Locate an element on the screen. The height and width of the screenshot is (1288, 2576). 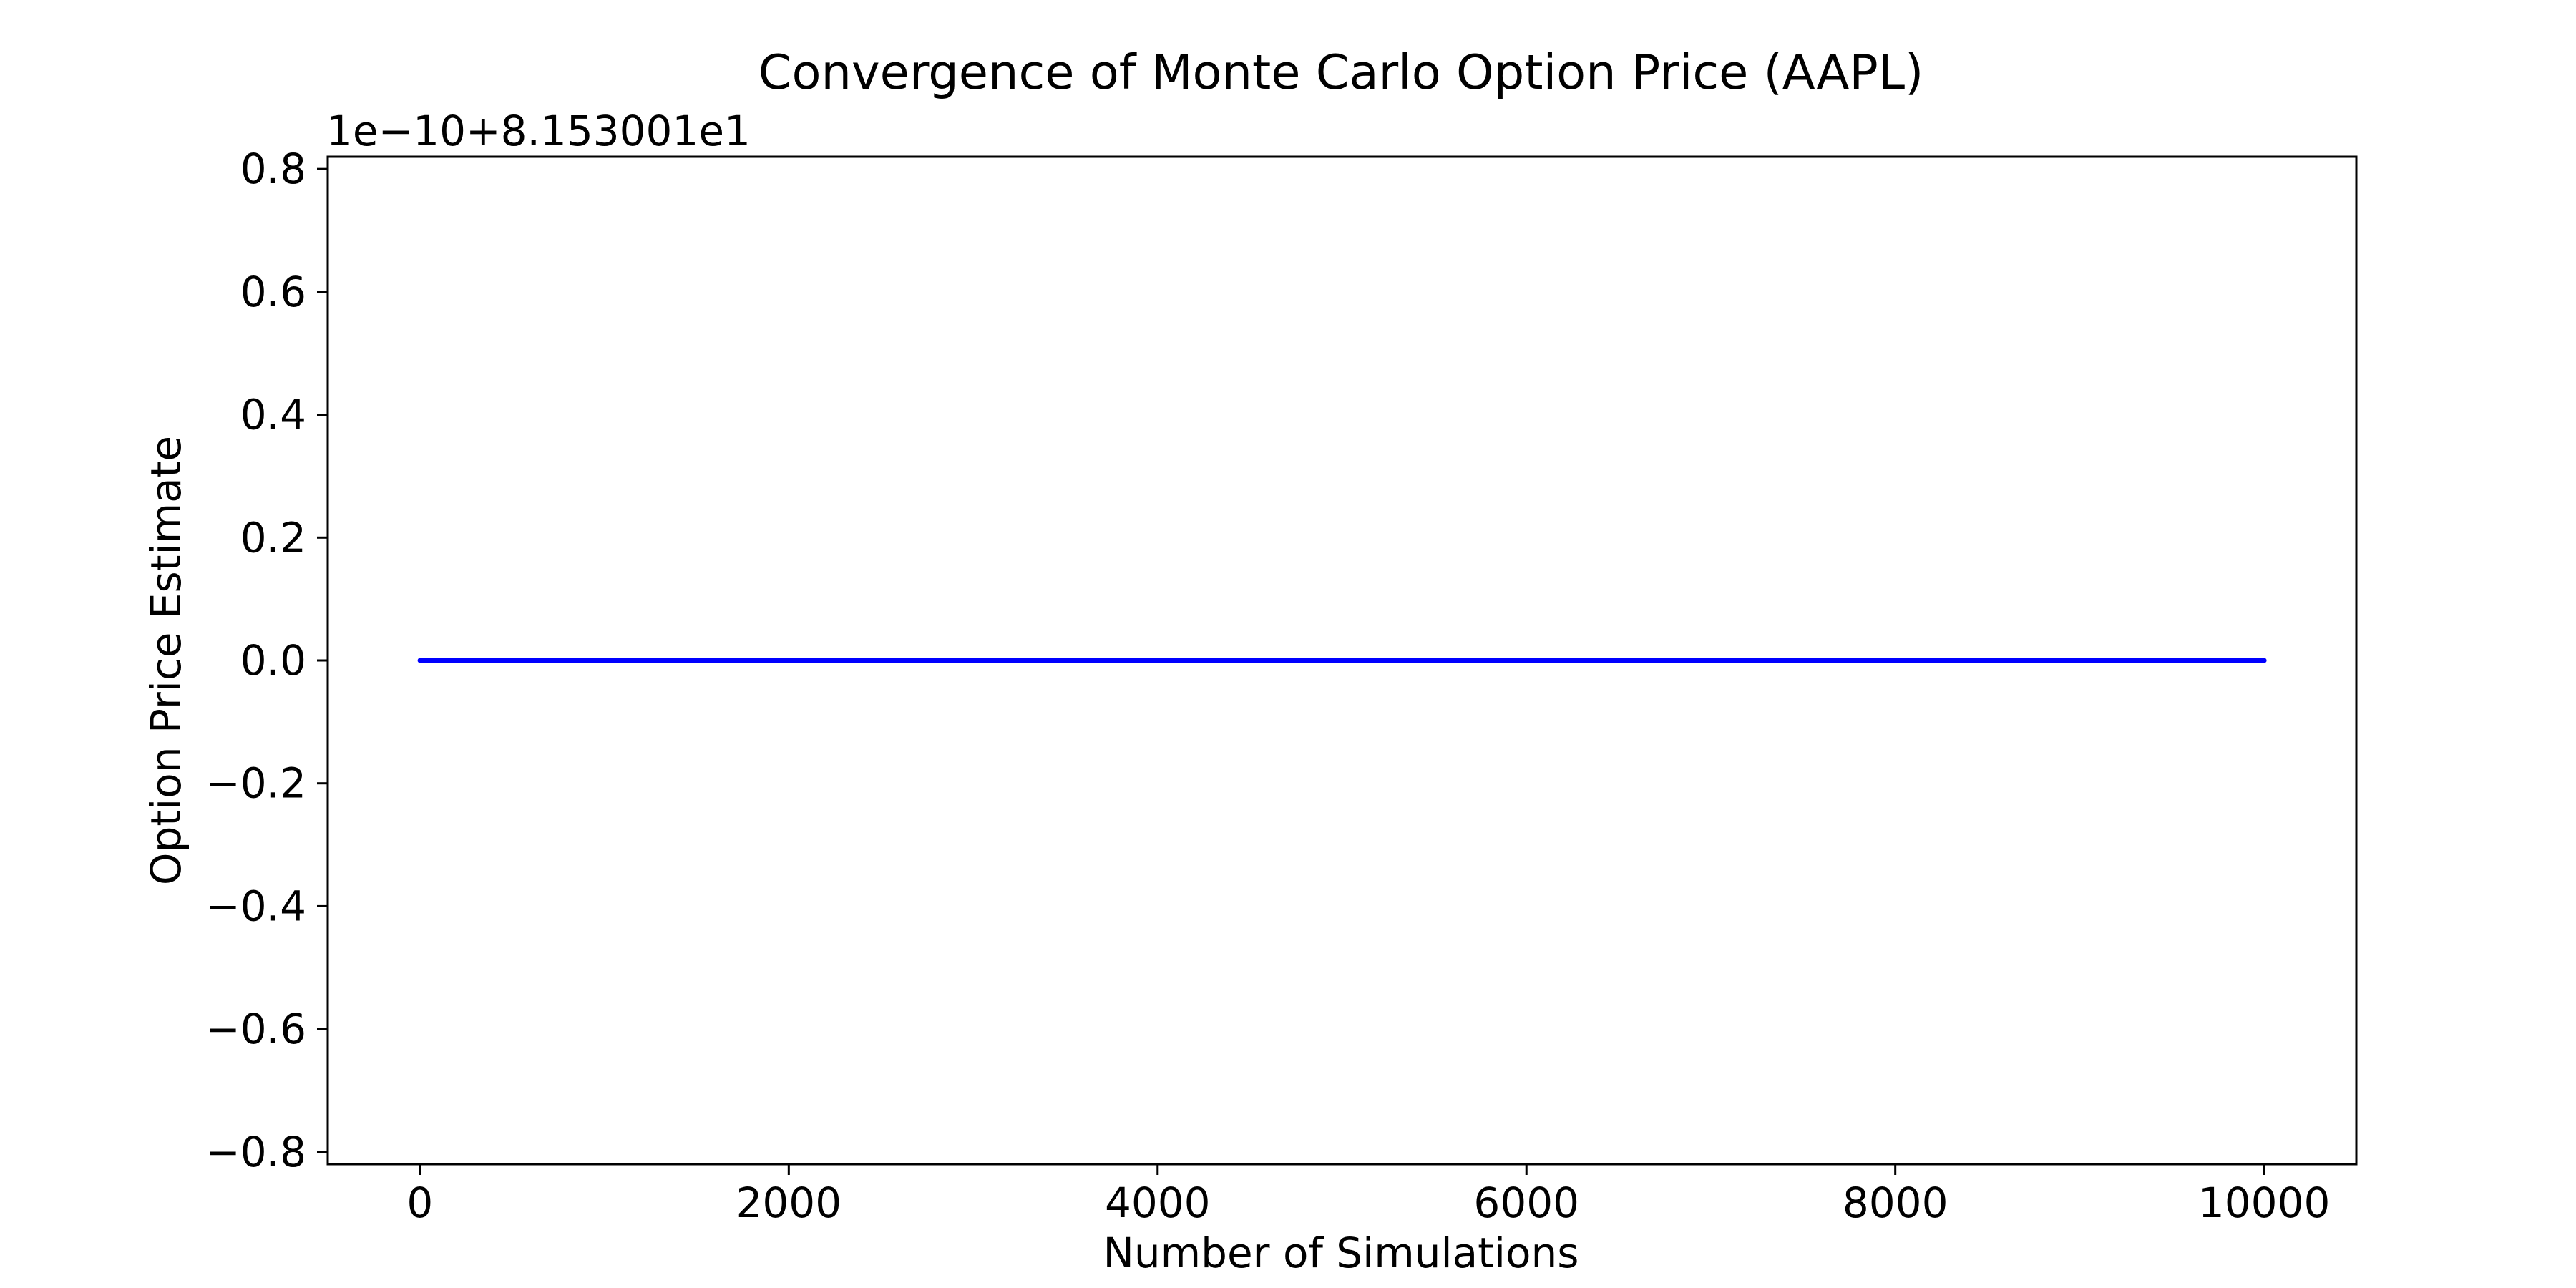
x-axis-label: Number of Simulations is located at coordinates (1341, 1253).